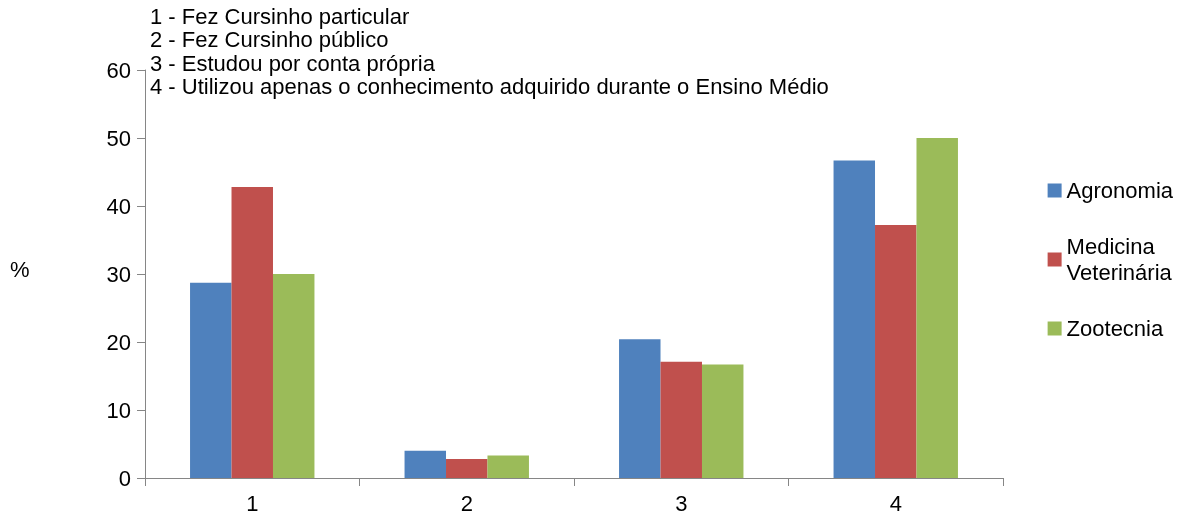 Image resolution: width=1188 pixels, height=519 pixels. What do you see at coordinates (252, 503) in the screenshot?
I see `x-tick-label: 1` at bounding box center [252, 503].